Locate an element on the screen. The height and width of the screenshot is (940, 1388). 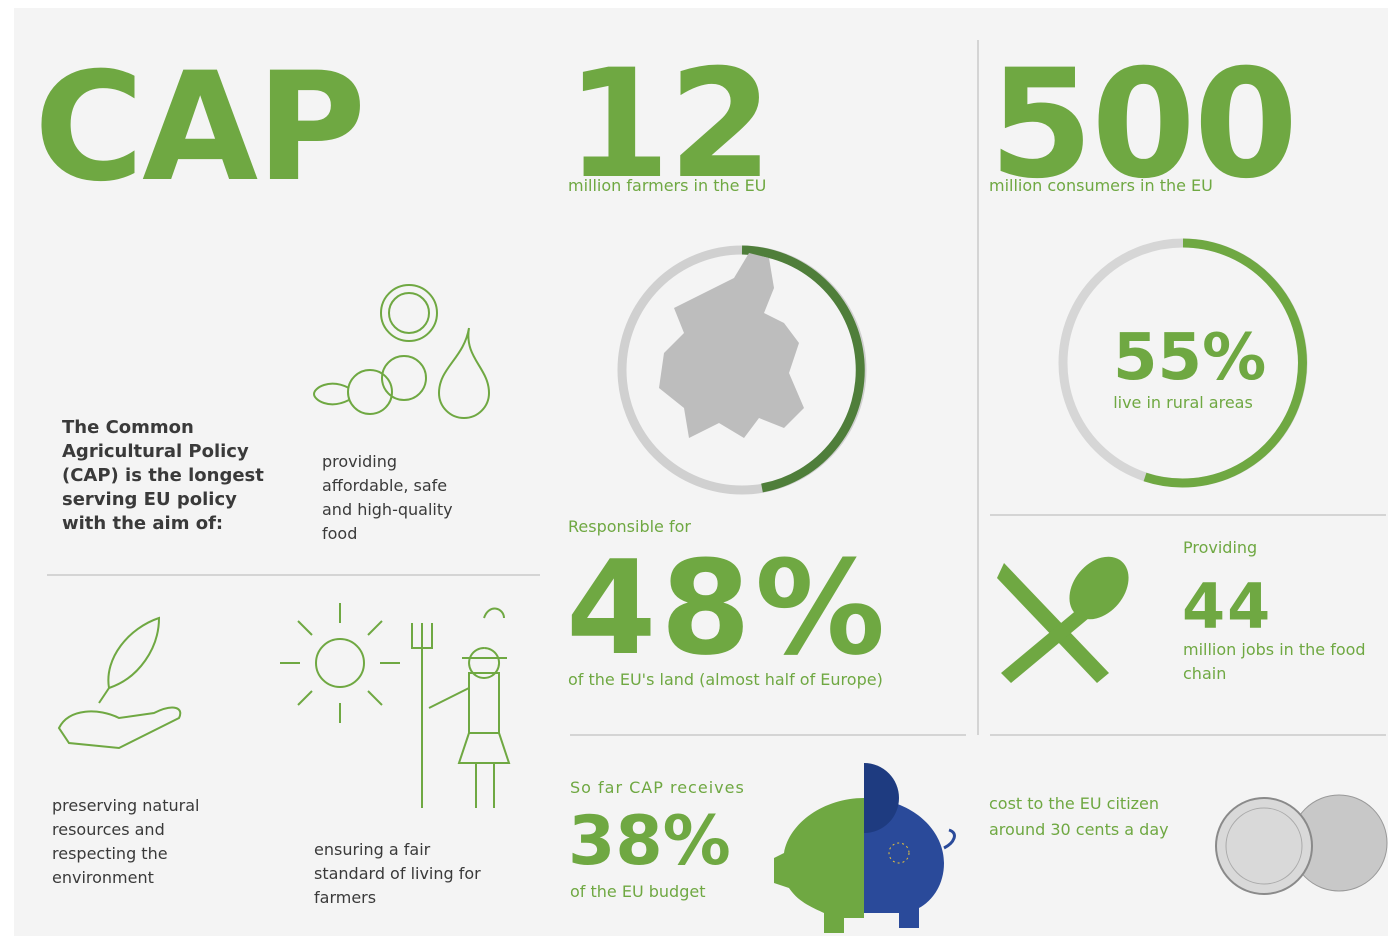
cutlery-icon is located at coordinates (1063, 619).